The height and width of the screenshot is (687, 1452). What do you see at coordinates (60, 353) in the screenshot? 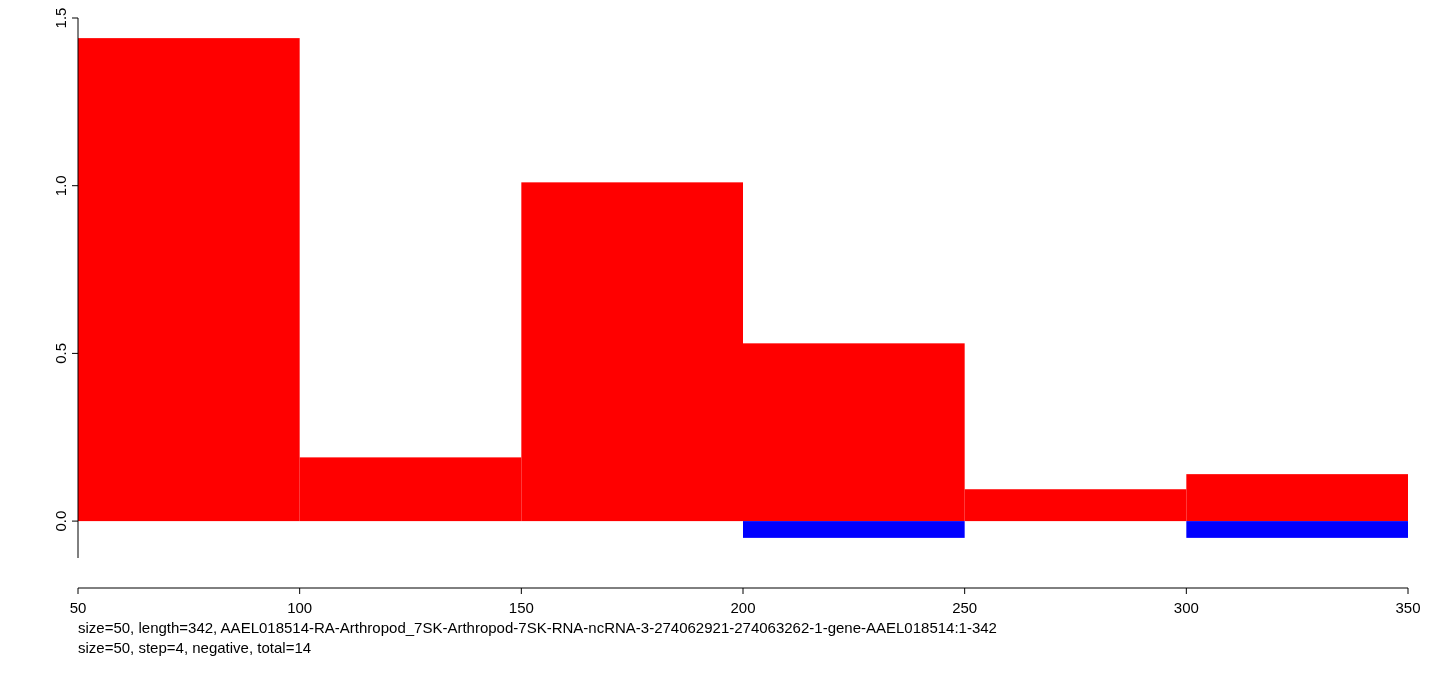
I see `y-tick-label: 0.5` at bounding box center [60, 353].